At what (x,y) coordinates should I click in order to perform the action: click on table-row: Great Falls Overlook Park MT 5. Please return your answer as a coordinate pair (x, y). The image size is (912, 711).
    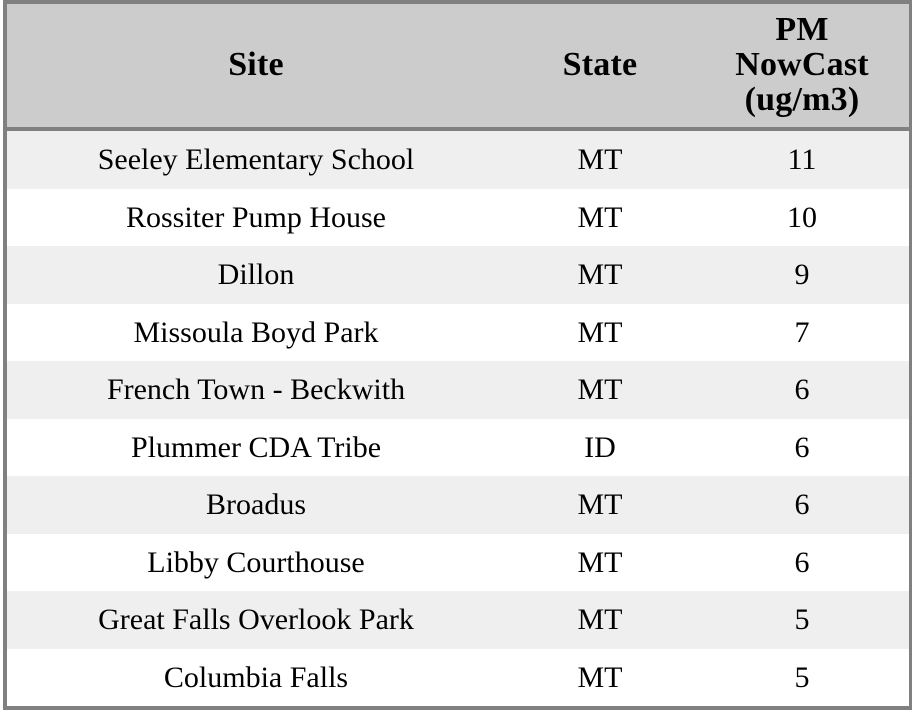
    Looking at the image, I should click on (458, 620).